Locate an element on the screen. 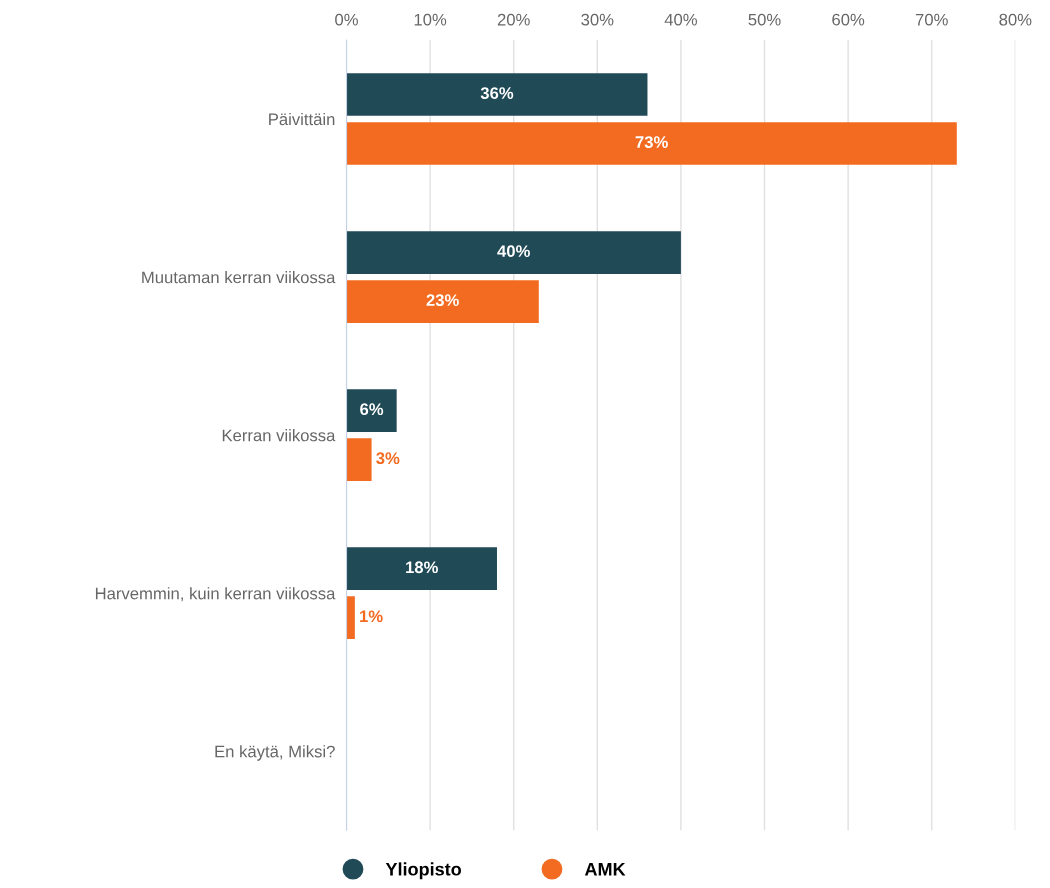 The image size is (1050, 888). data-label: 73% is located at coordinates (651, 142).